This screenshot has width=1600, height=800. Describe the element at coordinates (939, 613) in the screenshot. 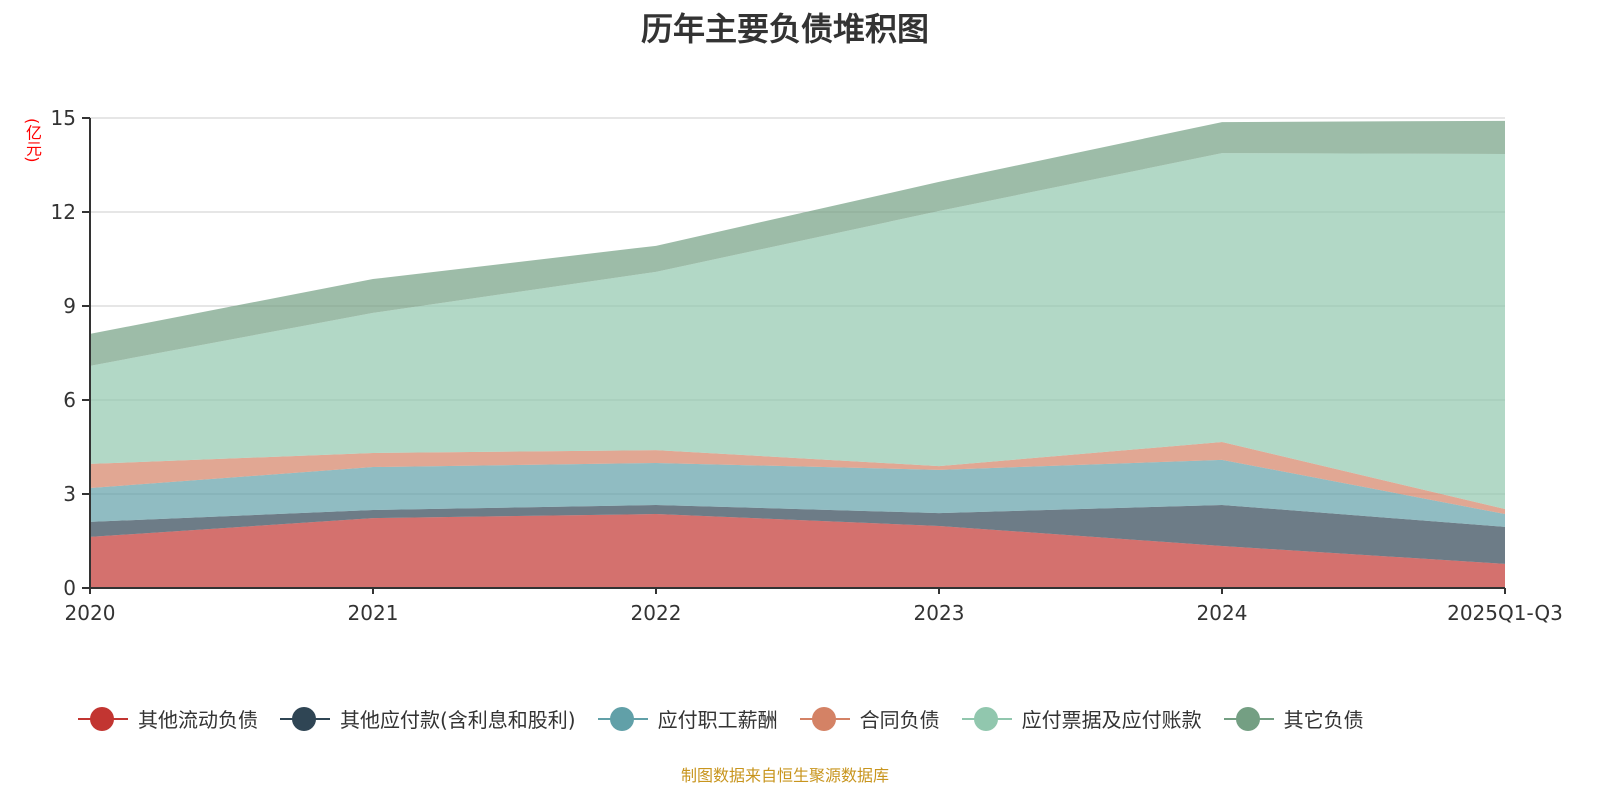

I see `x-tick-label: 2023` at that location.